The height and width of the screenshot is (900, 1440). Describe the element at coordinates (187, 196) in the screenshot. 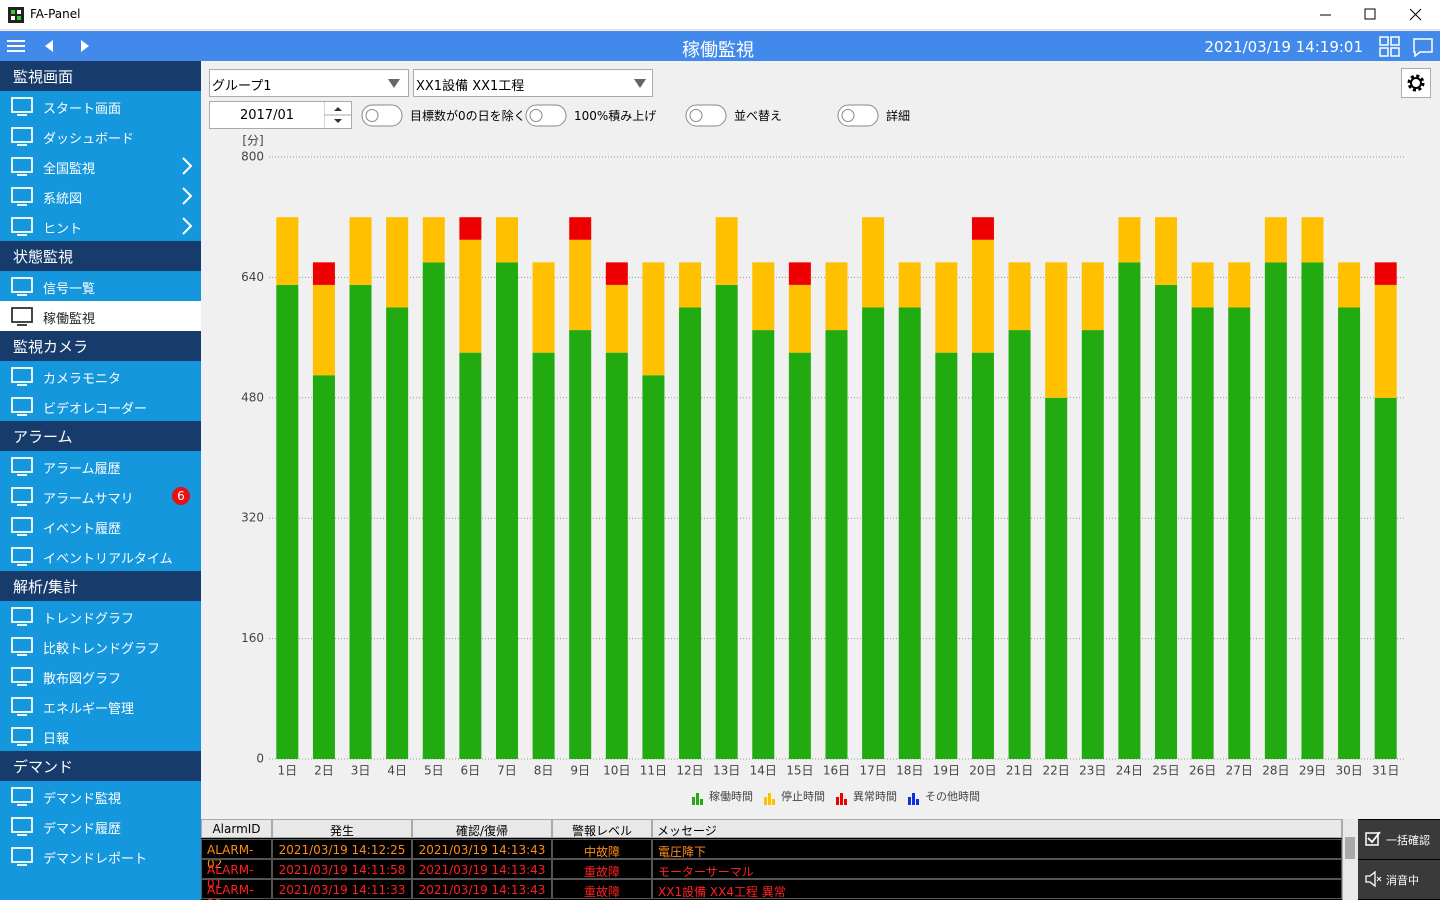

I see `chevron-shape` at that location.